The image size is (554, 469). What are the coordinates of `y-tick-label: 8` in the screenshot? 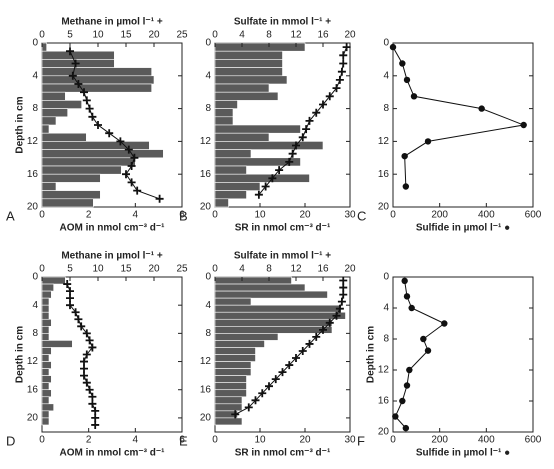 It's located at (386, 339).